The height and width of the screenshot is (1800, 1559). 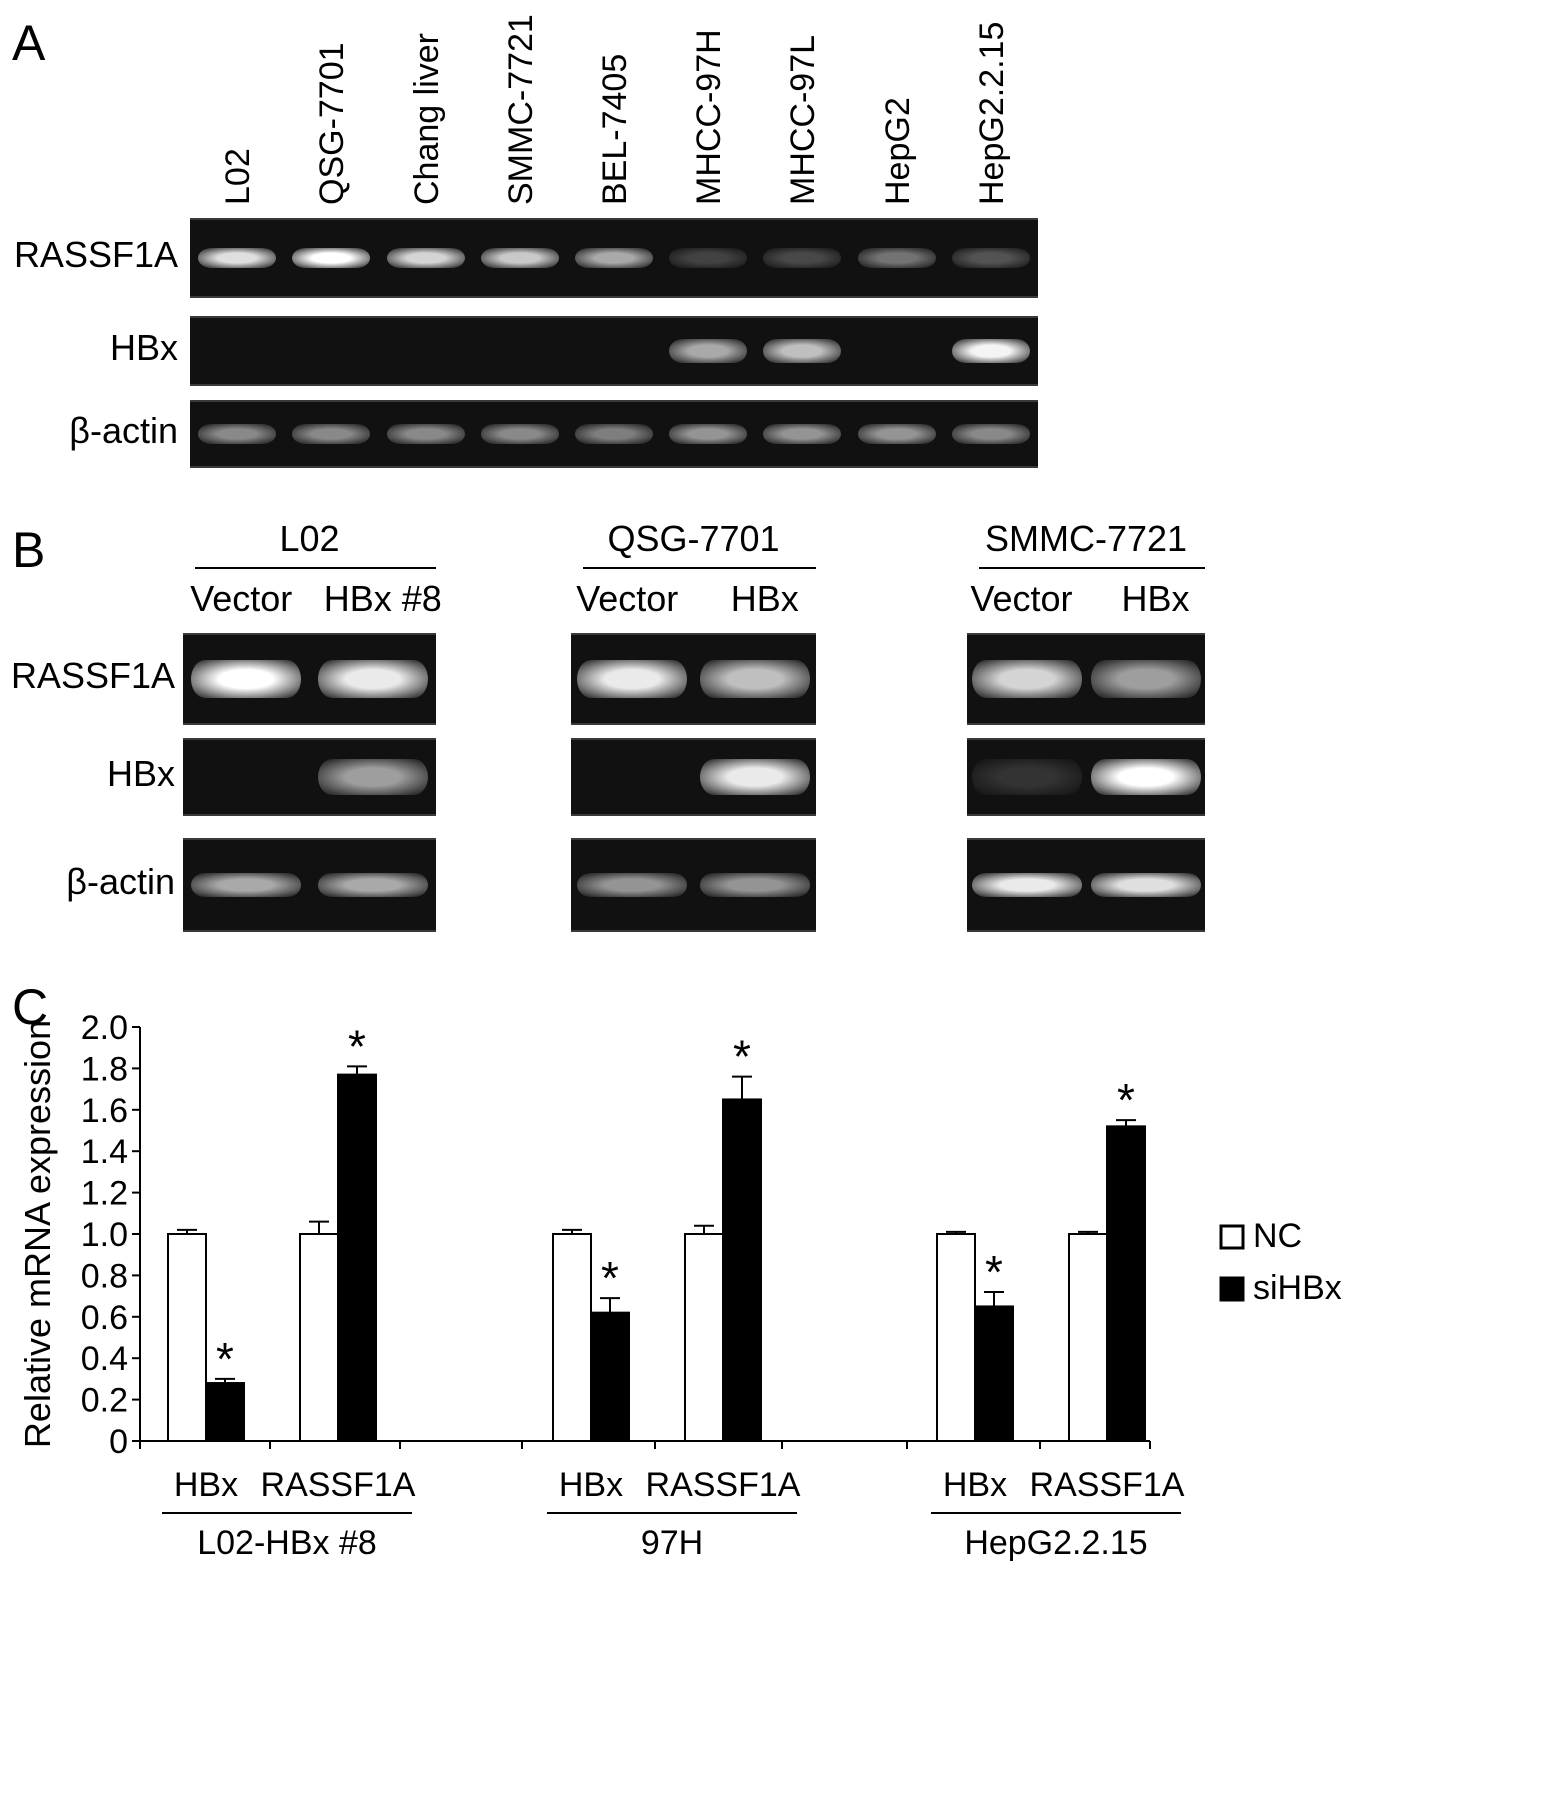 What do you see at coordinates (672, 1543) in the screenshot?
I see `x-group-label: 97H` at bounding box center [672, 1543].